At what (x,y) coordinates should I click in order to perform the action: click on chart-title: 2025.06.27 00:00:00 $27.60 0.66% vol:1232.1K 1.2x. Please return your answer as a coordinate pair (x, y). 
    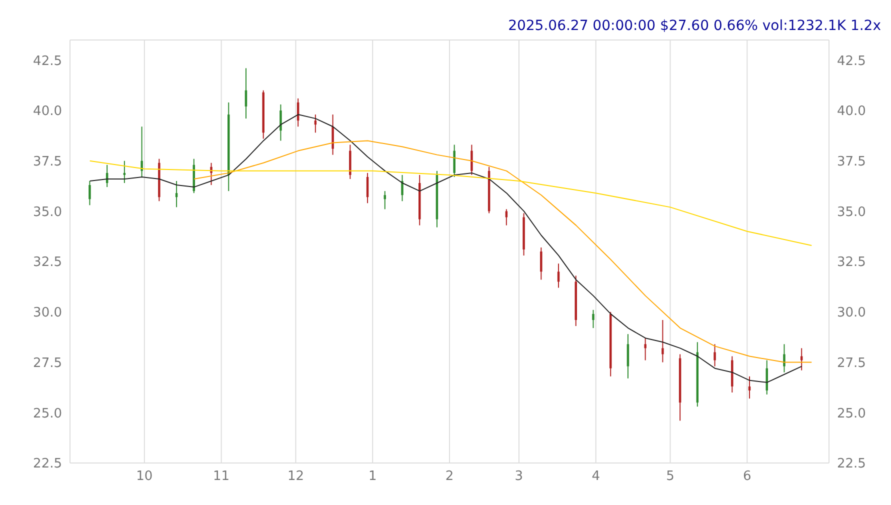
    Looking at the image, I should click on (694, 26).